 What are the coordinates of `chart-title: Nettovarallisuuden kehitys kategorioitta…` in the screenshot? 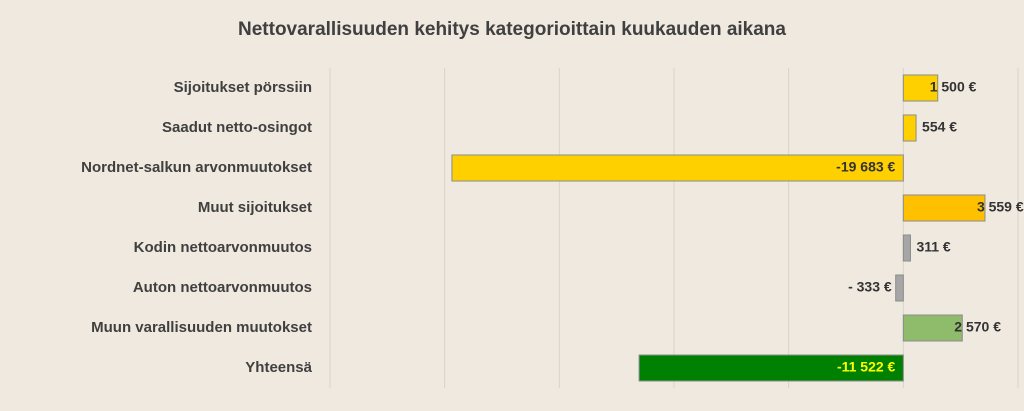 It's located at (512, 29).